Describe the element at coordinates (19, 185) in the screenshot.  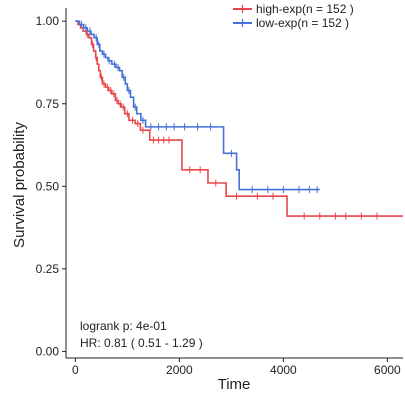
I see `y-axis-title: Survival probability` at that location.